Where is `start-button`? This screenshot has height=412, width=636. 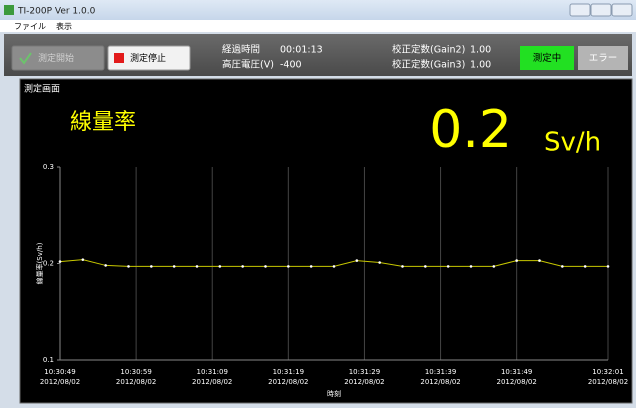
start-button is located at coordinates (58, 58).